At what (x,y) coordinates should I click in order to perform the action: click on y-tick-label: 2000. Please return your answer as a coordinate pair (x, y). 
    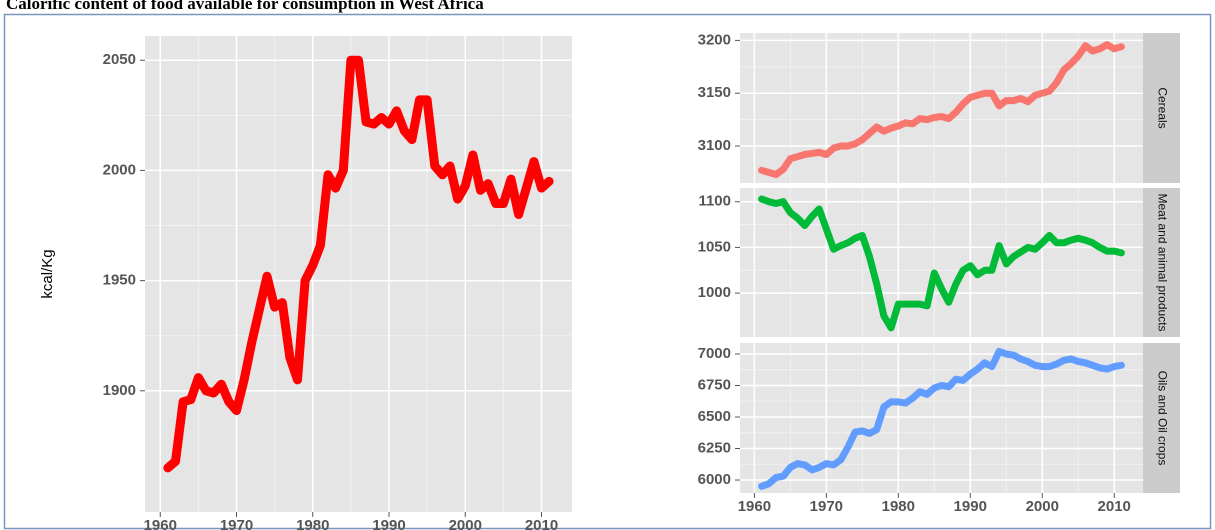
    Looking at the image, I should click on (119, 169).